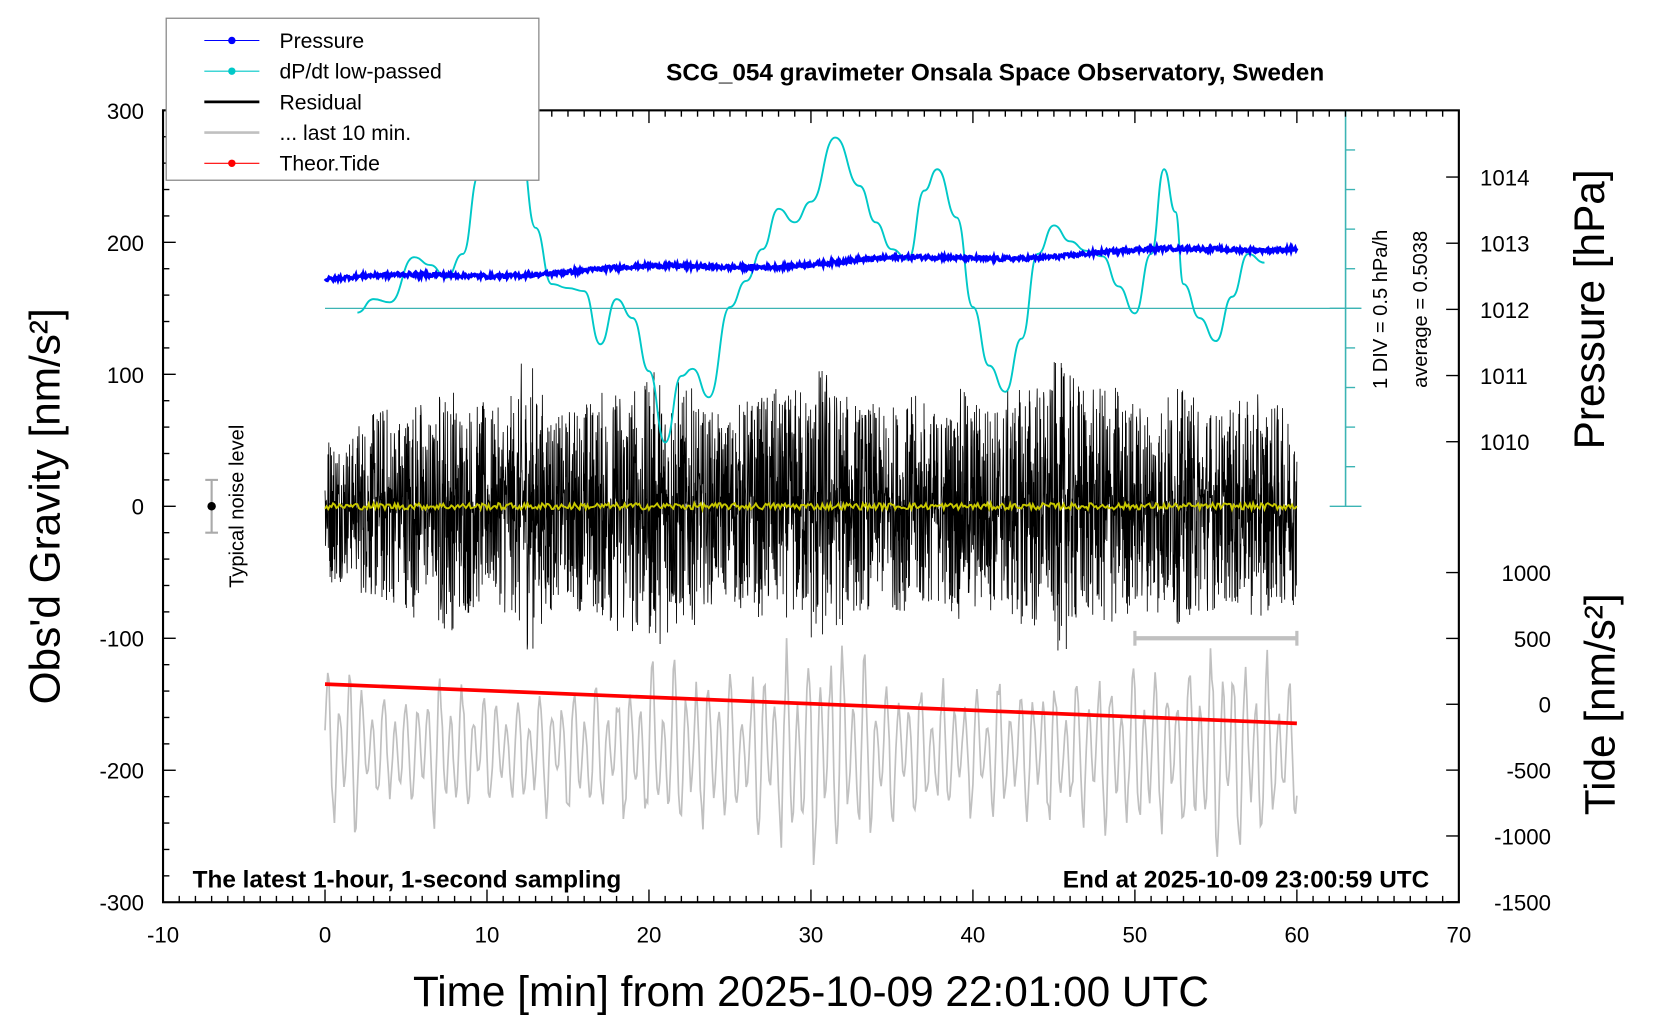  What do you see at coordinates (163, 934) in the screenshot?
I see `x-tick-label: -10` at bounding box center [163, 934].